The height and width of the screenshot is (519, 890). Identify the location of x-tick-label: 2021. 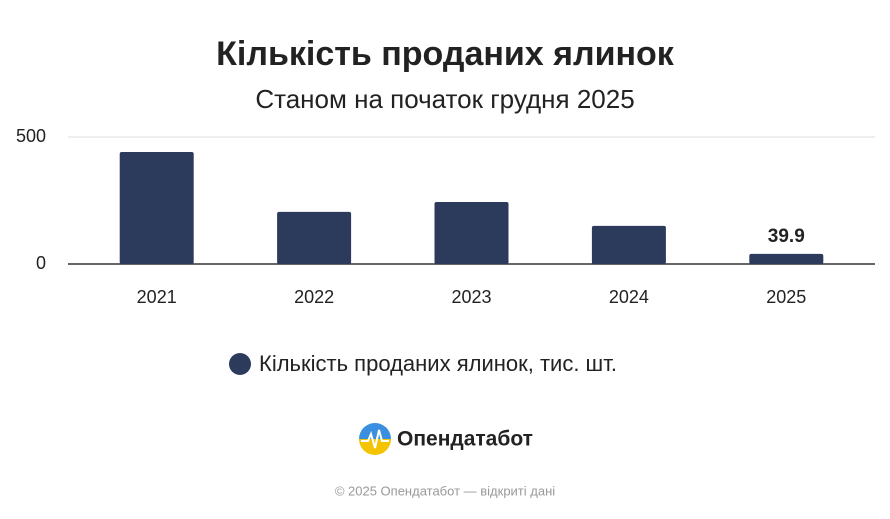
(157, 297).